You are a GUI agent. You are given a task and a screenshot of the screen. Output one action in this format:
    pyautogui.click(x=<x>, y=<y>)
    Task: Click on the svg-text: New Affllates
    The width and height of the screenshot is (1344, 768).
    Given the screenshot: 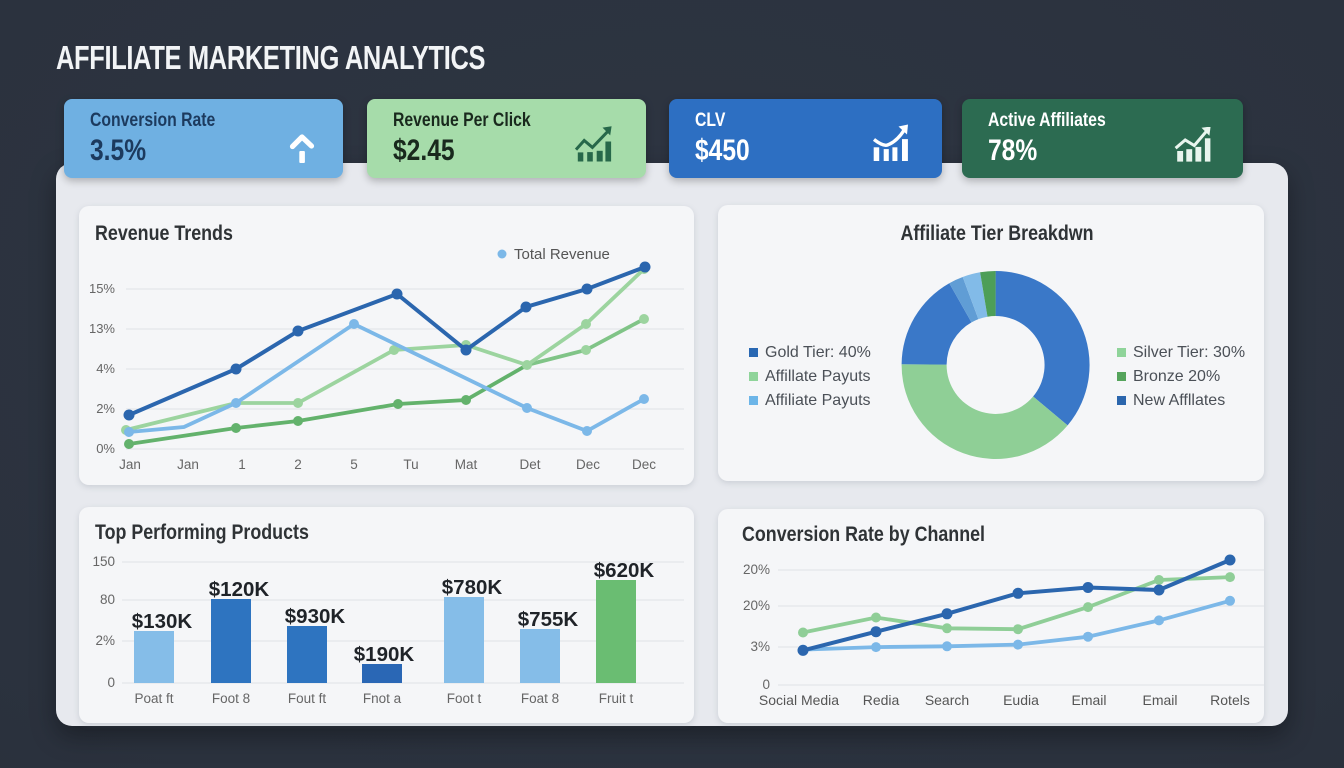 What is the action you would take?
    pyautogui.click(x=1179, y=400)
    